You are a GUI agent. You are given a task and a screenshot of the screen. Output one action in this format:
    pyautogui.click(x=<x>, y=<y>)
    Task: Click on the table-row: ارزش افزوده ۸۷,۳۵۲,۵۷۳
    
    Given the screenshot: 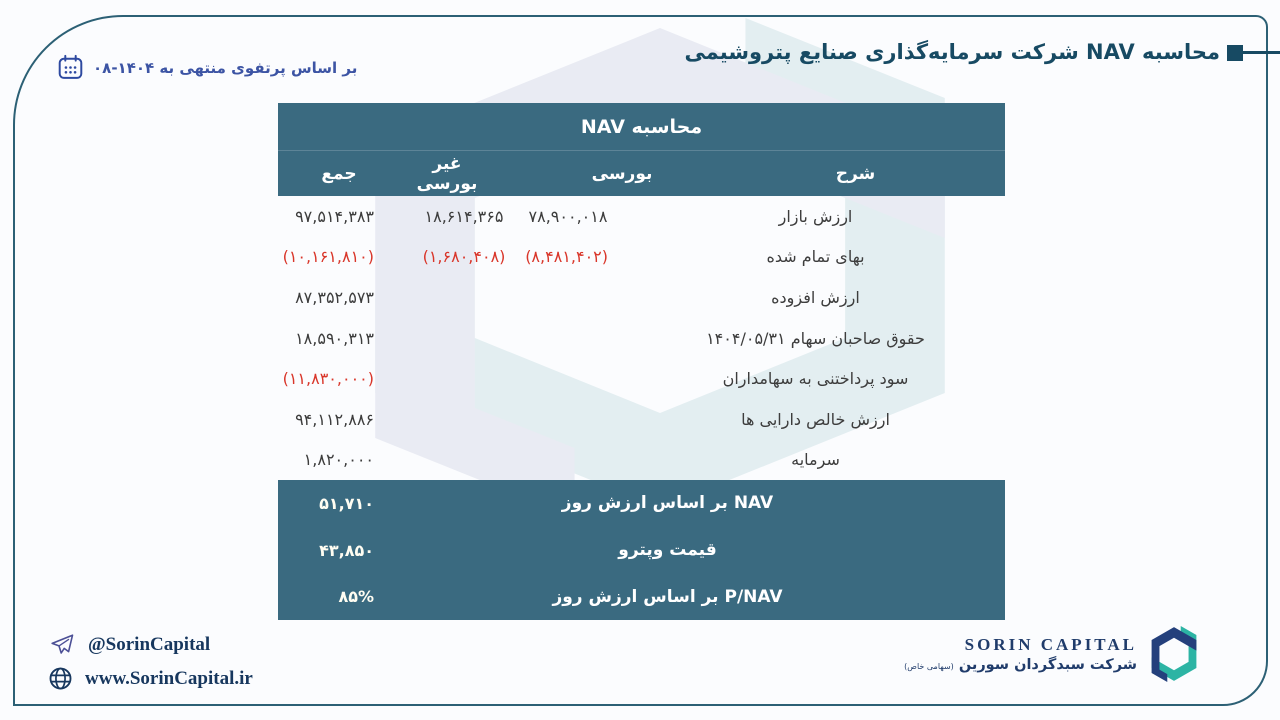 What is the action you would take?
    pyautogui.click(x=641, y=297)
    